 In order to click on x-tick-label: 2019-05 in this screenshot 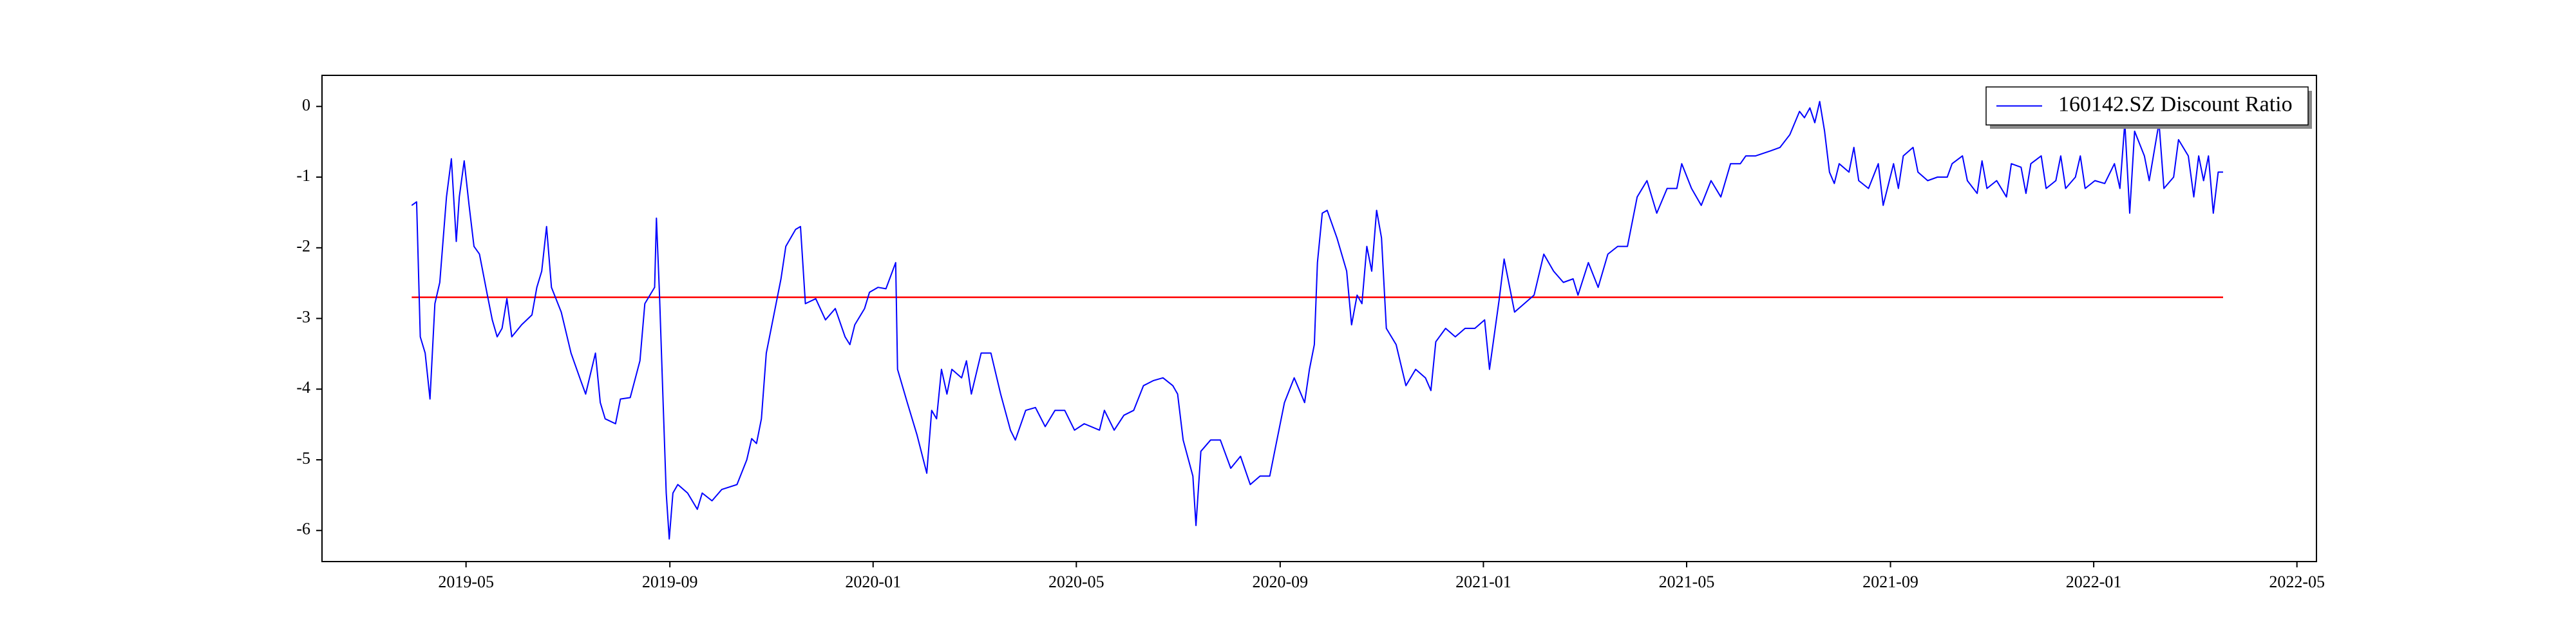, I will do `click(466, 582)`.